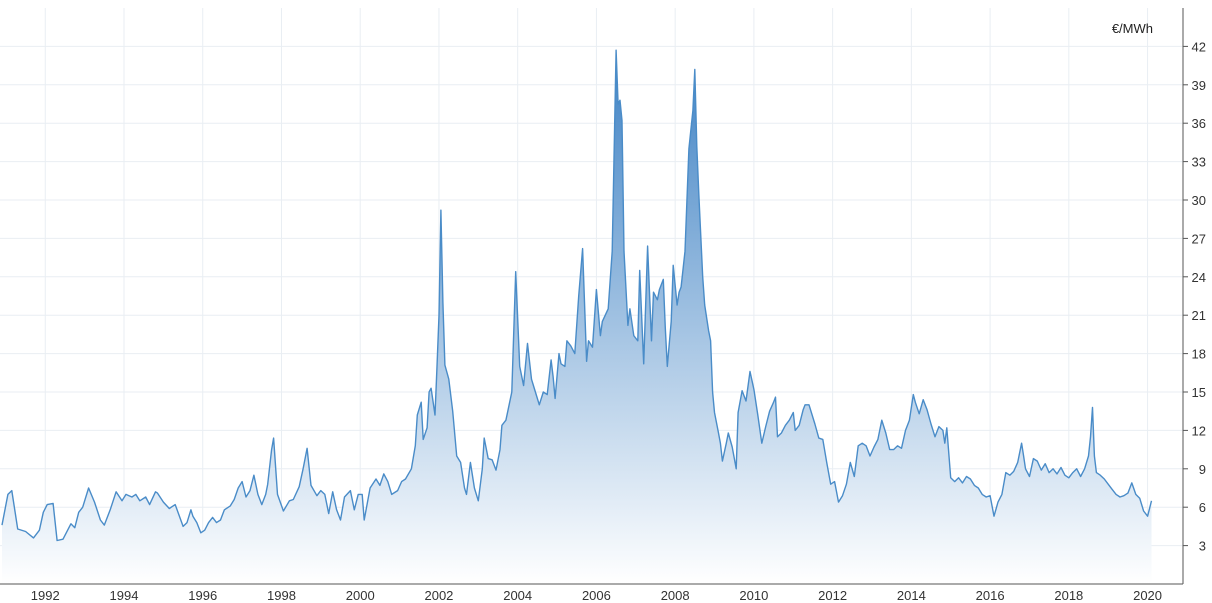 The width and height of the screenshot is (1212, 603). Describe the element at coordinates (1132, 28) in the screenshot. I see `unit-label: €/MWh` at that location.